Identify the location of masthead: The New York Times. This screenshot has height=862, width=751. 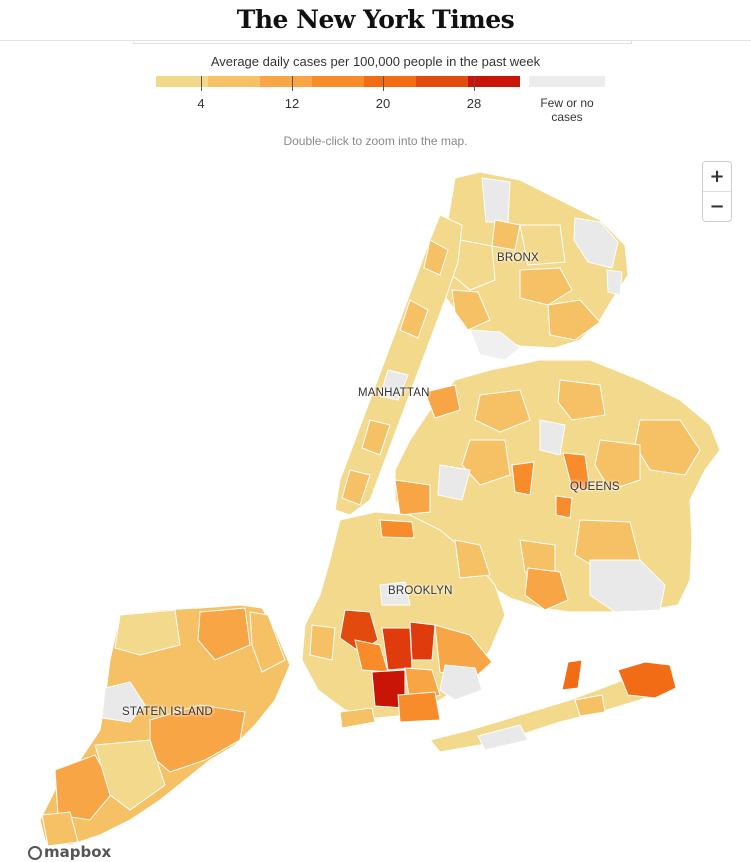
(375, 20).